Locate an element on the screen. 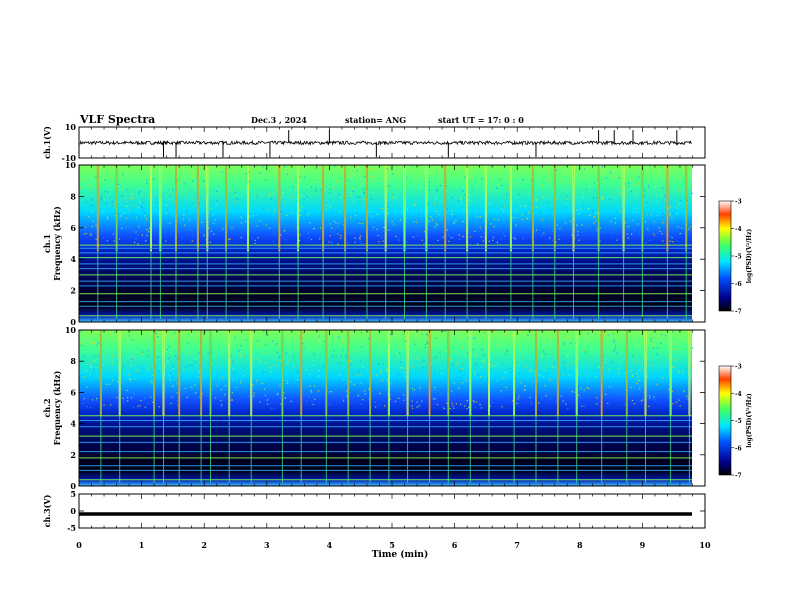 This screenshot has height=616, width=792. ch2-spectrogram-y-tick-label: 8 is located at coordinates (73, 361).